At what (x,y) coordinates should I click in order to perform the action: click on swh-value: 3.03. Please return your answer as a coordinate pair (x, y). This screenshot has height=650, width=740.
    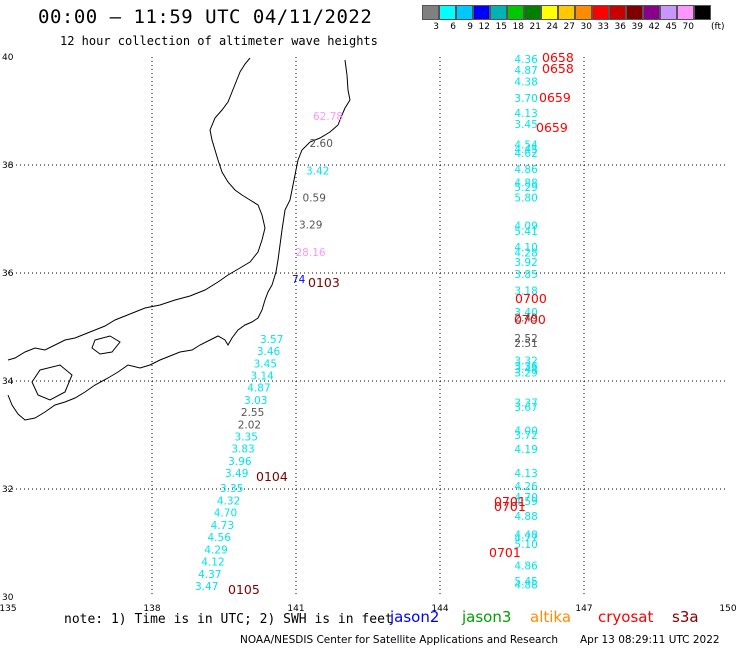
    Looking at the image, I should click on (255, 401).